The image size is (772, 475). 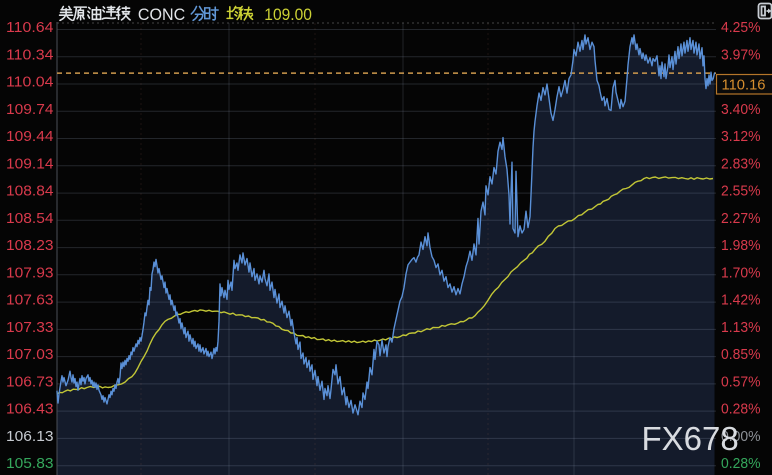 What do you see at coordinates (741, 355) in the screenshot?
I see `svg-text: 0.85%` at bounding box center [741, 355].